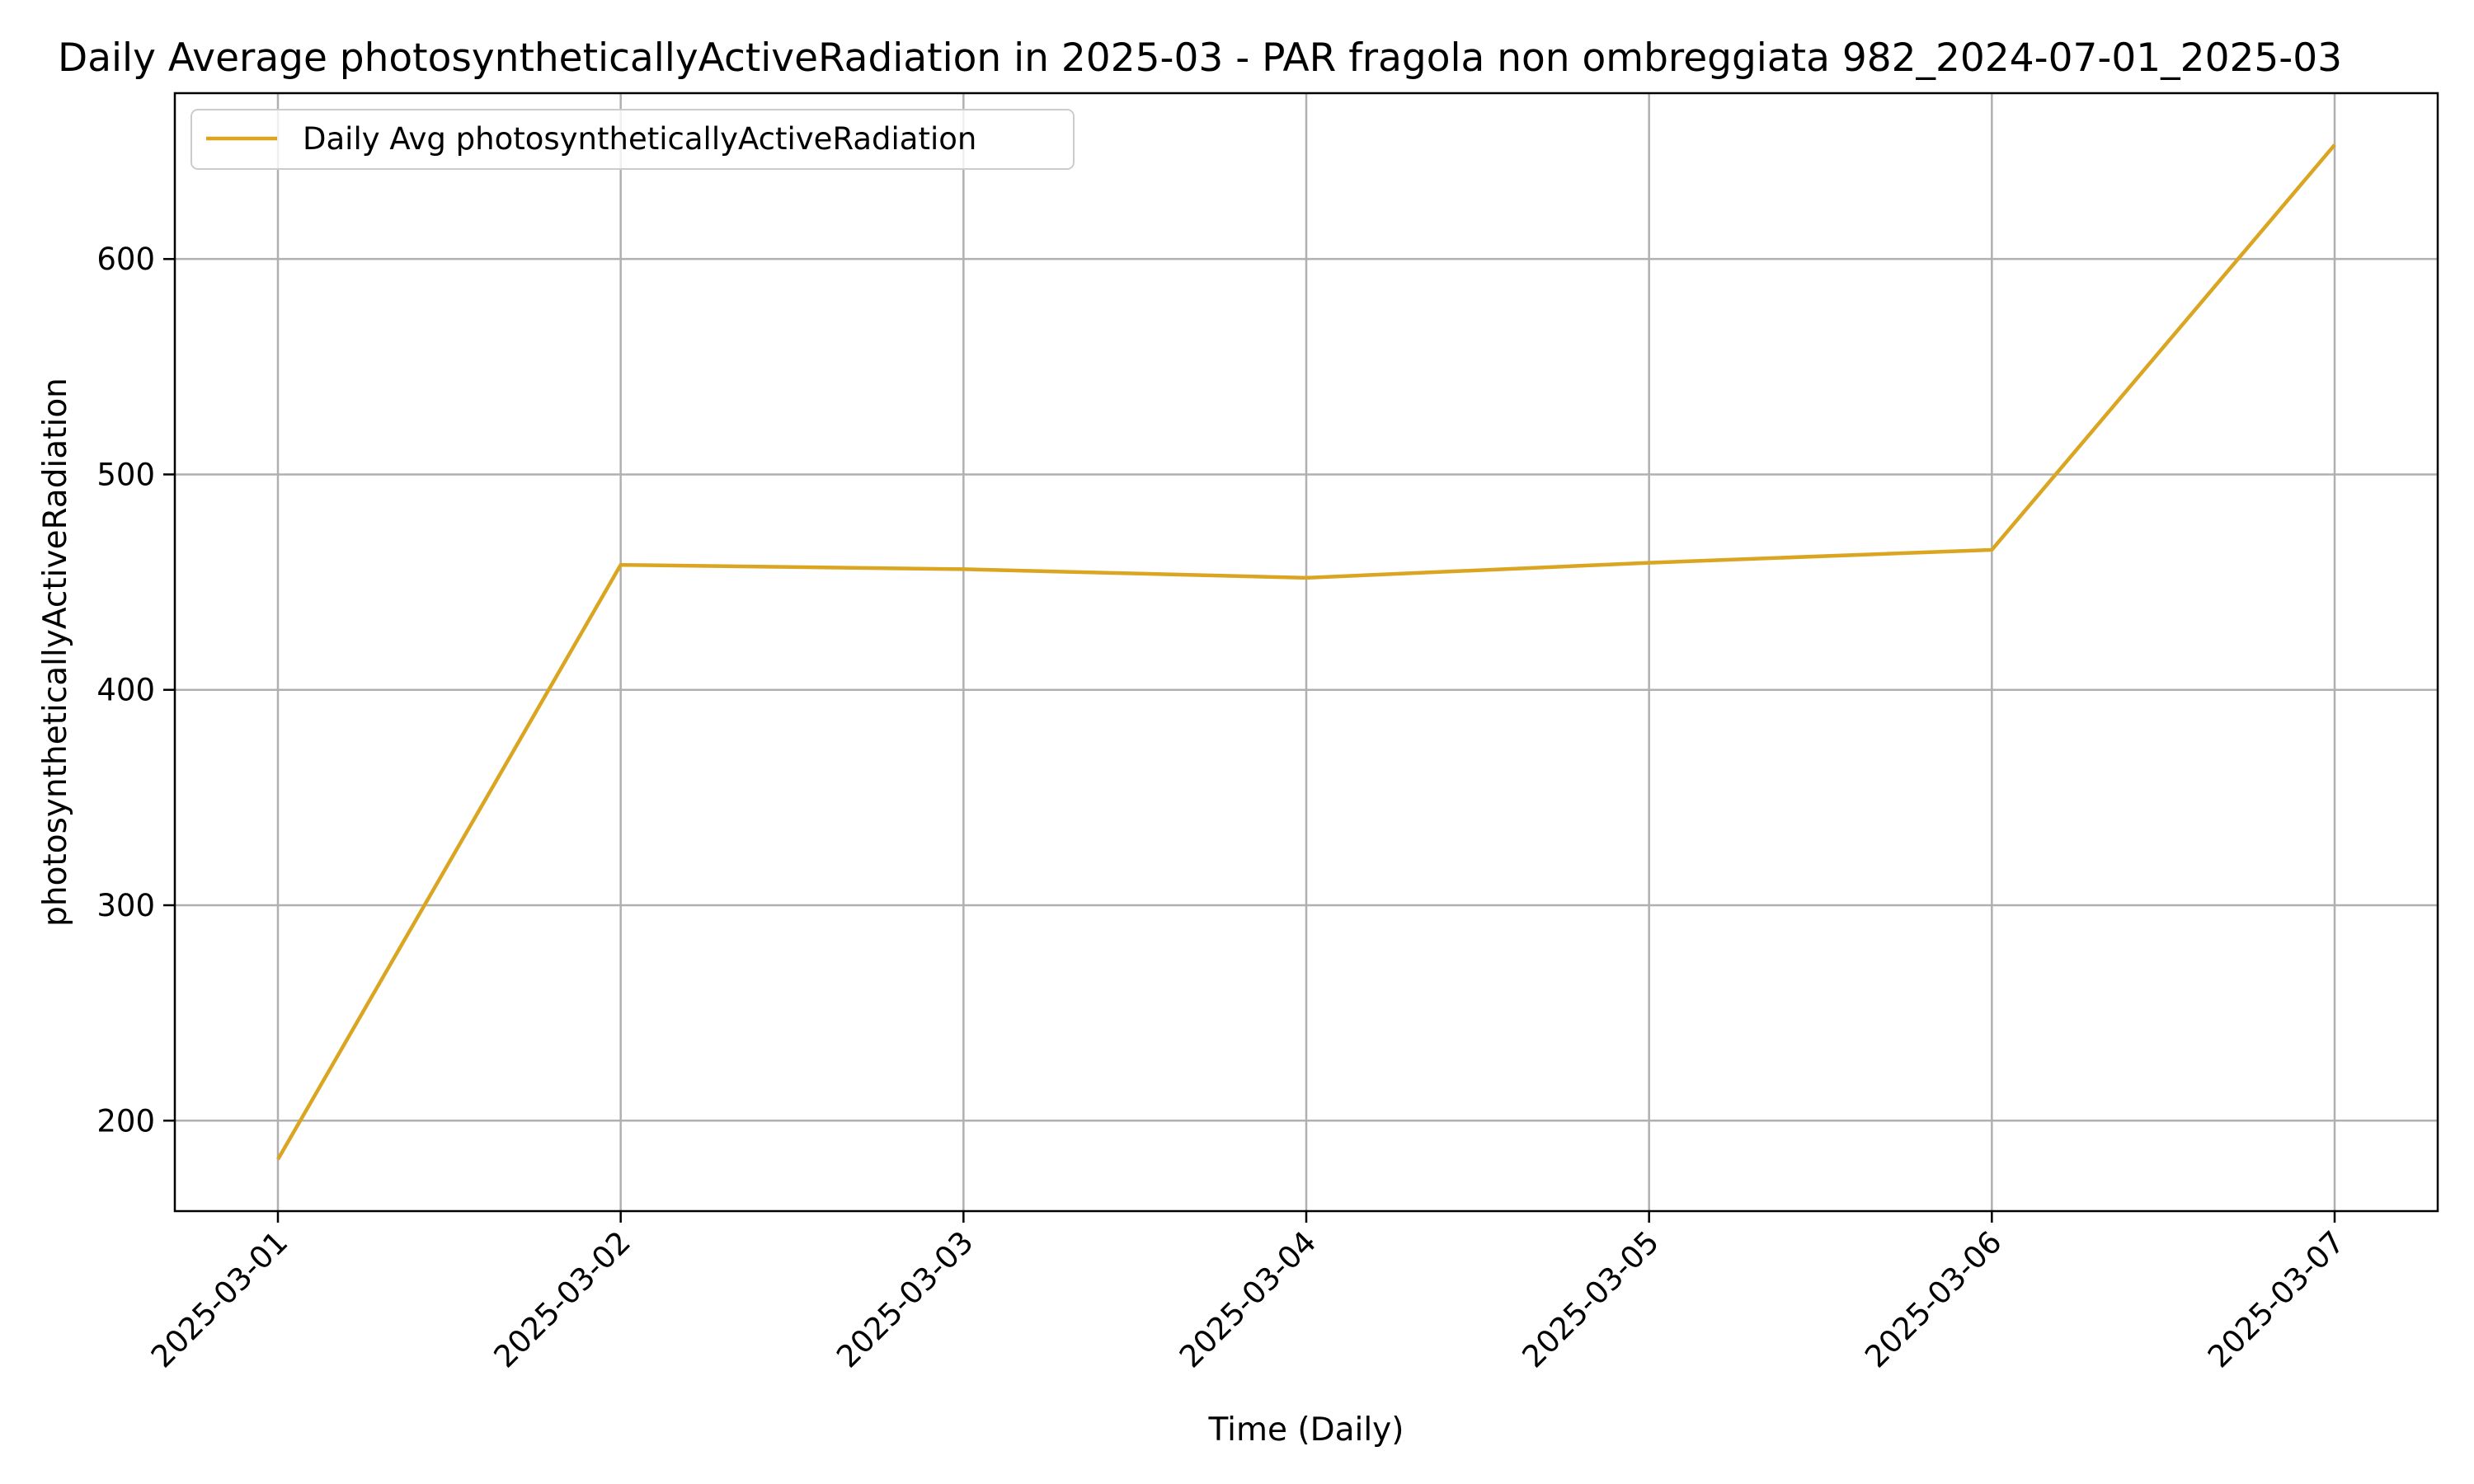 The image size is (2474, 1484). I want to click on y-tick-label: 200, so click(125, 1121).